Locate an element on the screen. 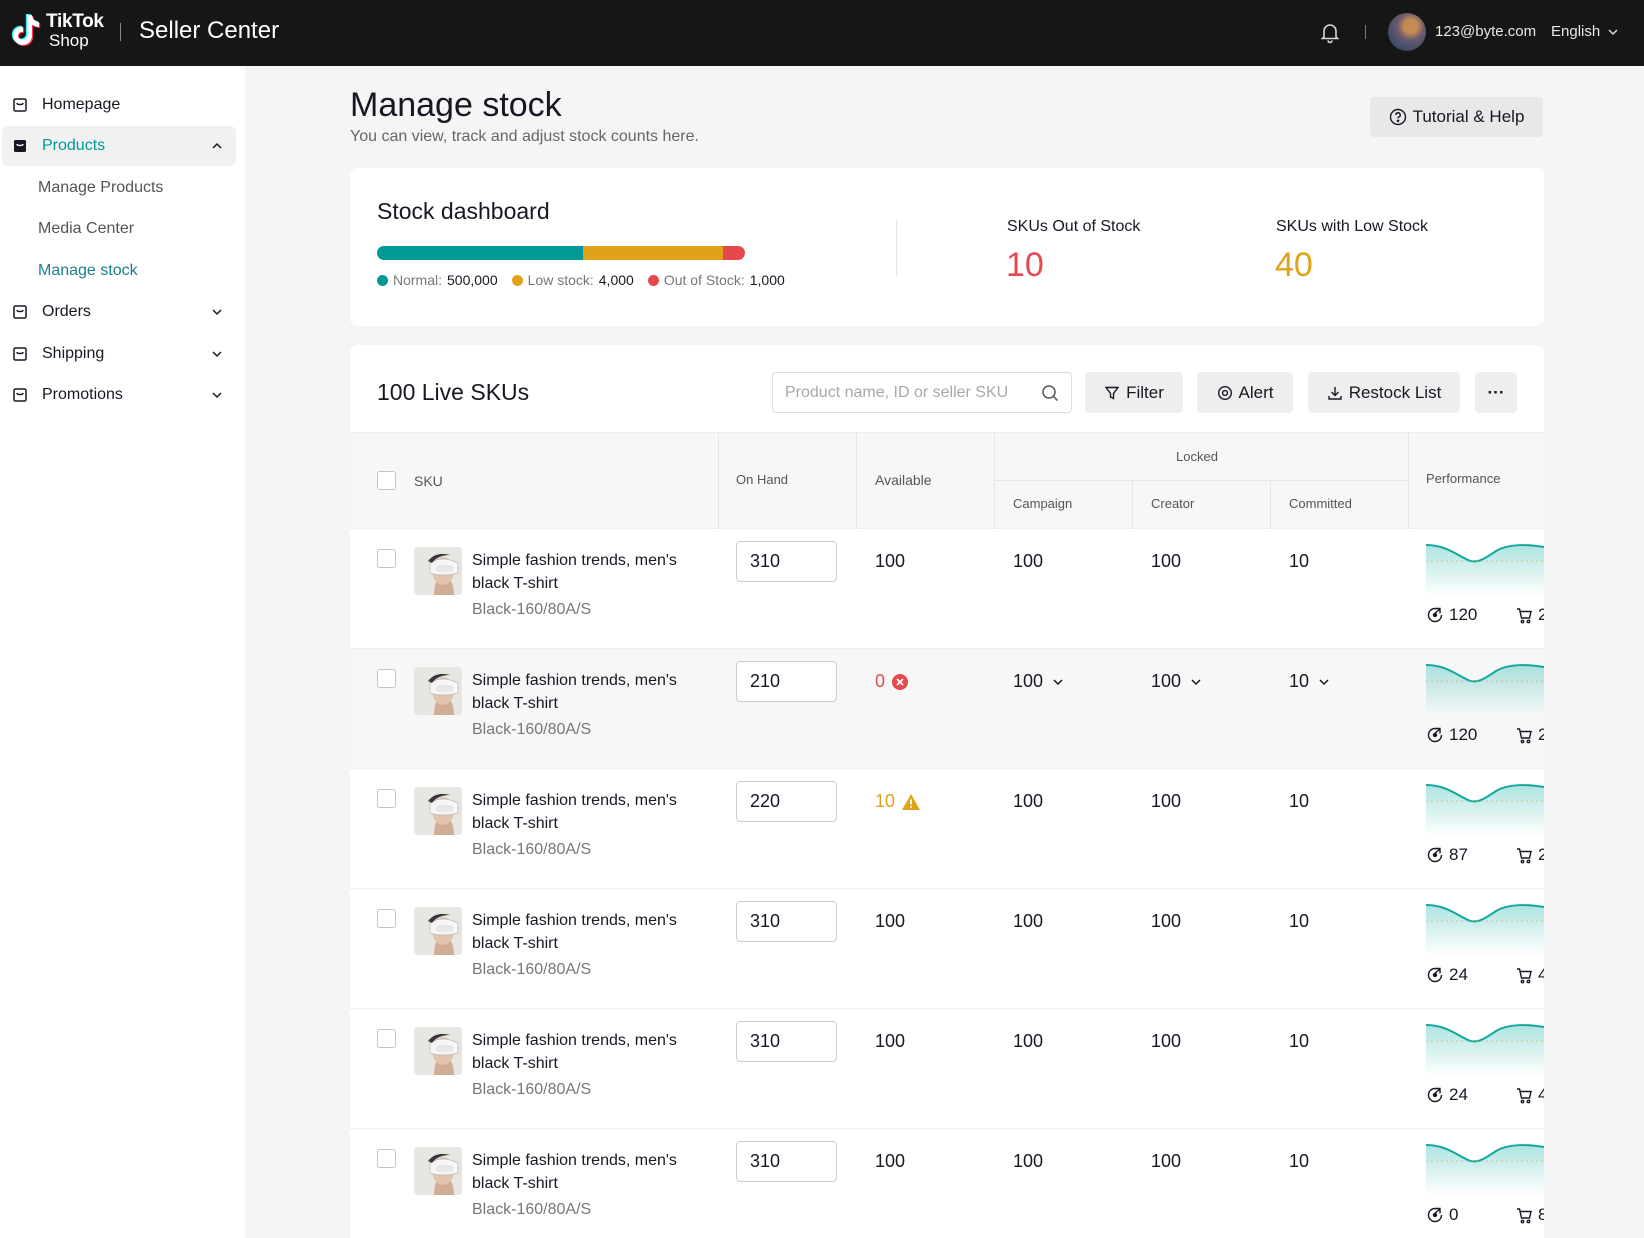 This screenshot has height=1238, width=1644. performance-views: 87 is located at coordinates (1447, 855).